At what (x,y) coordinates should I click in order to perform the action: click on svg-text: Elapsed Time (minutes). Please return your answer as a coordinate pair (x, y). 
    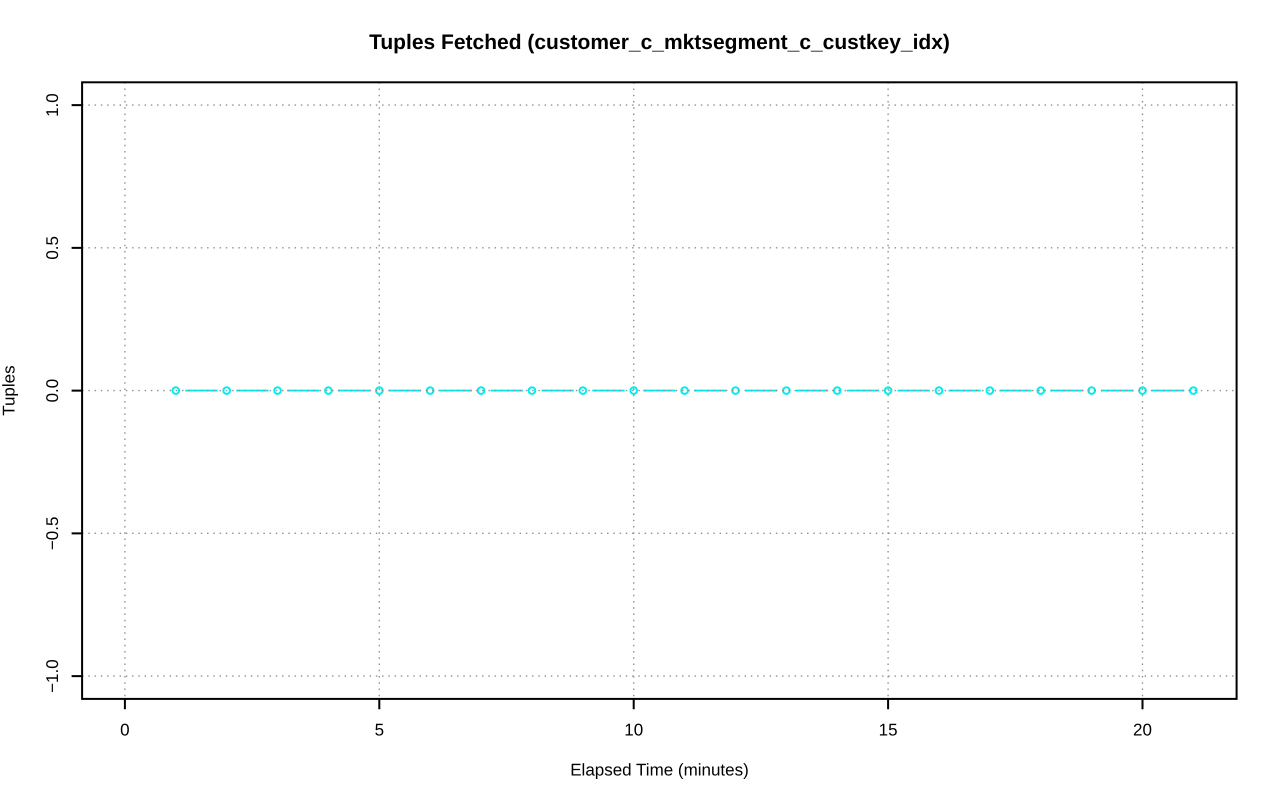
    Looking at the image, I should click on (659, 769).